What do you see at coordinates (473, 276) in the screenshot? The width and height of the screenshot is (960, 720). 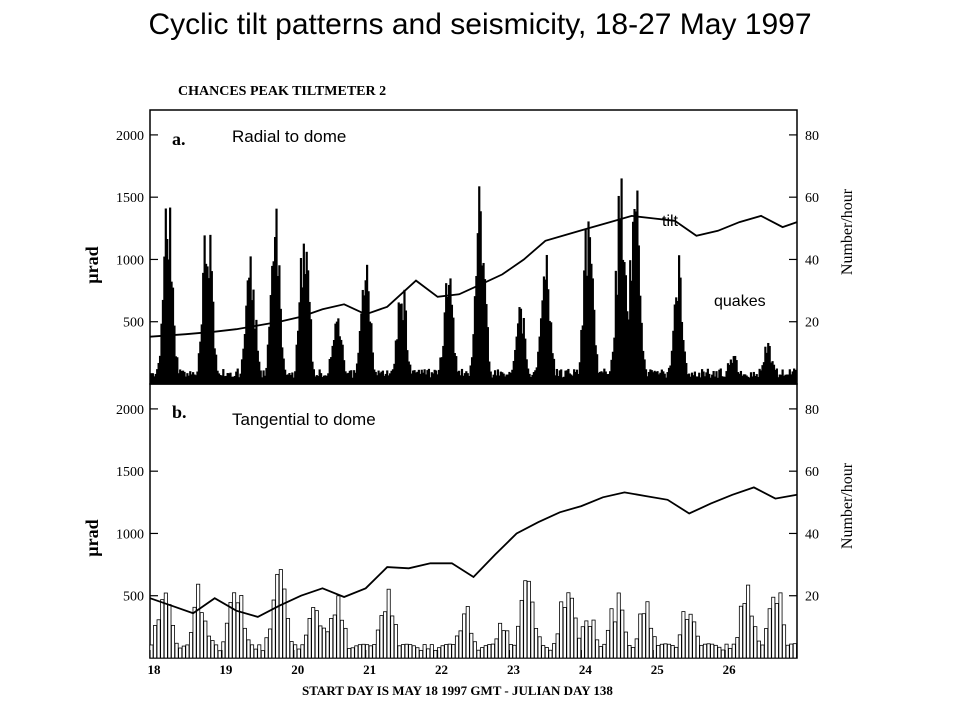 I see `panel-a-tilt-line` at bounding box center [473, 276].